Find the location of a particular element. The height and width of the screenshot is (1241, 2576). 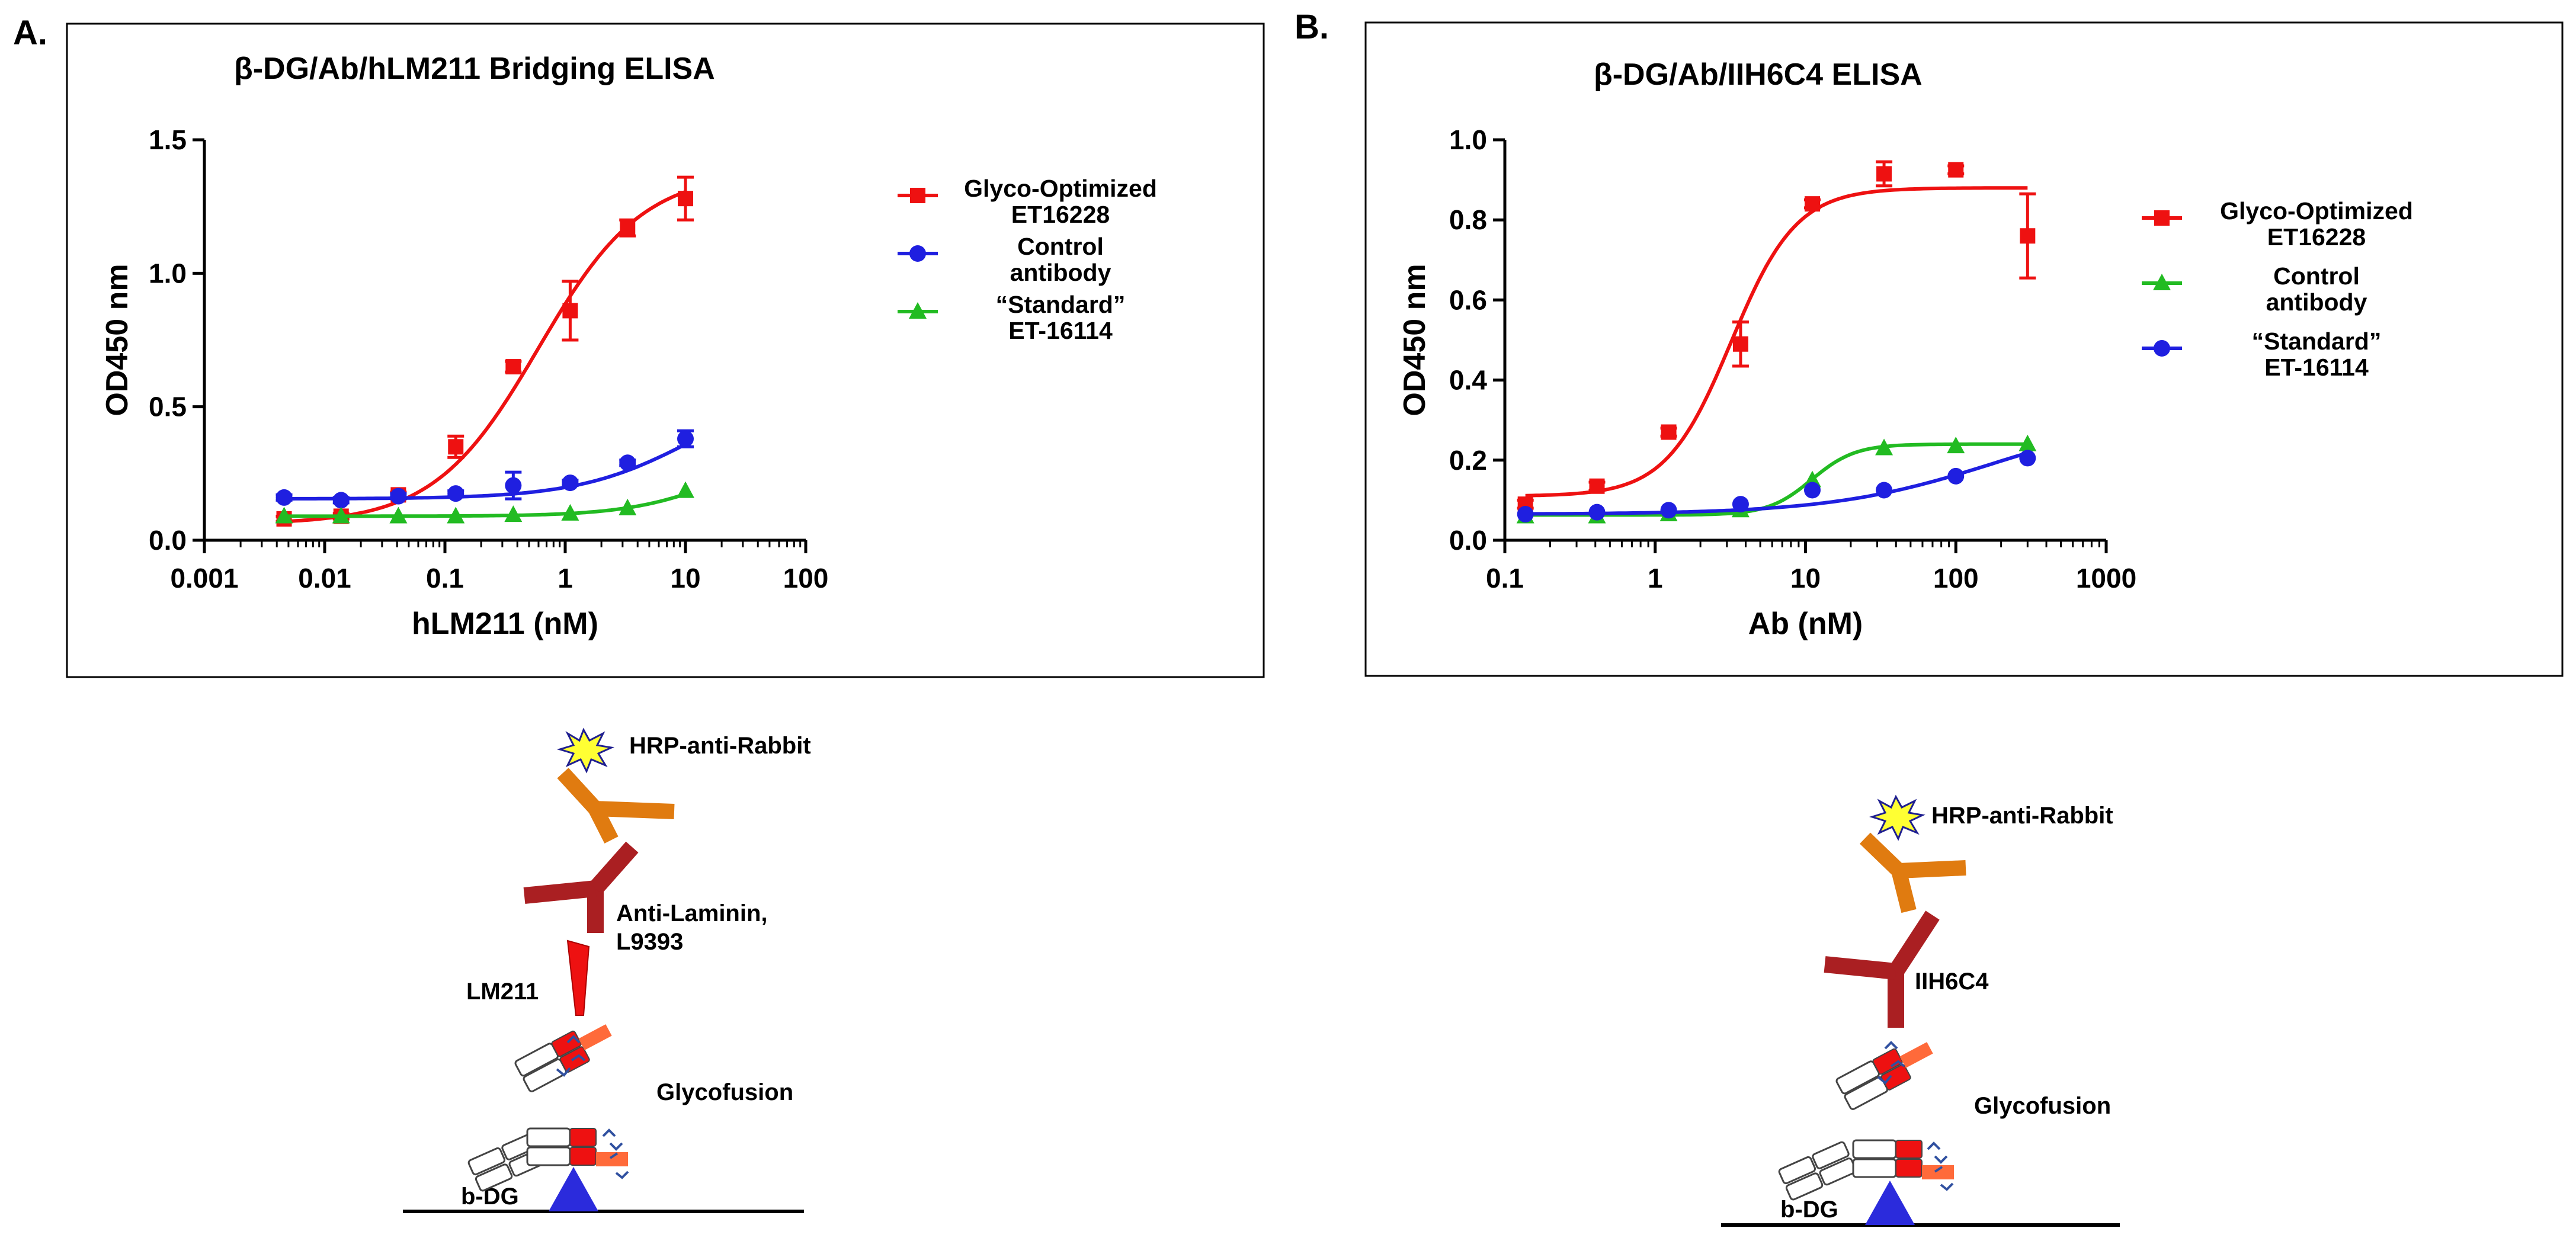

chart-b-legend-label-2-b: ET-16114 is located at coordinates (2316, 367).